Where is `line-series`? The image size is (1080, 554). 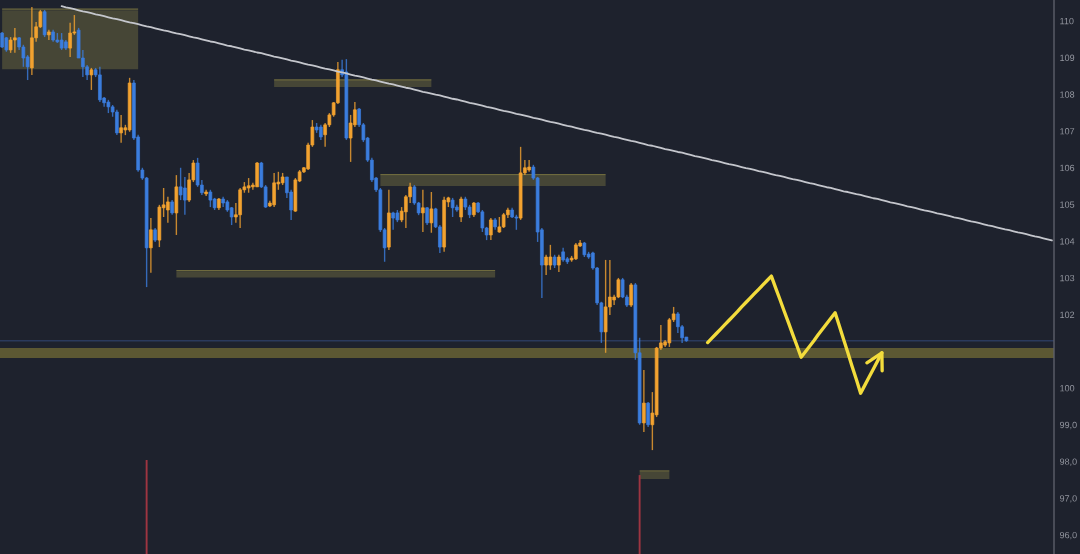 line-series is located at coordinates (794, 334).